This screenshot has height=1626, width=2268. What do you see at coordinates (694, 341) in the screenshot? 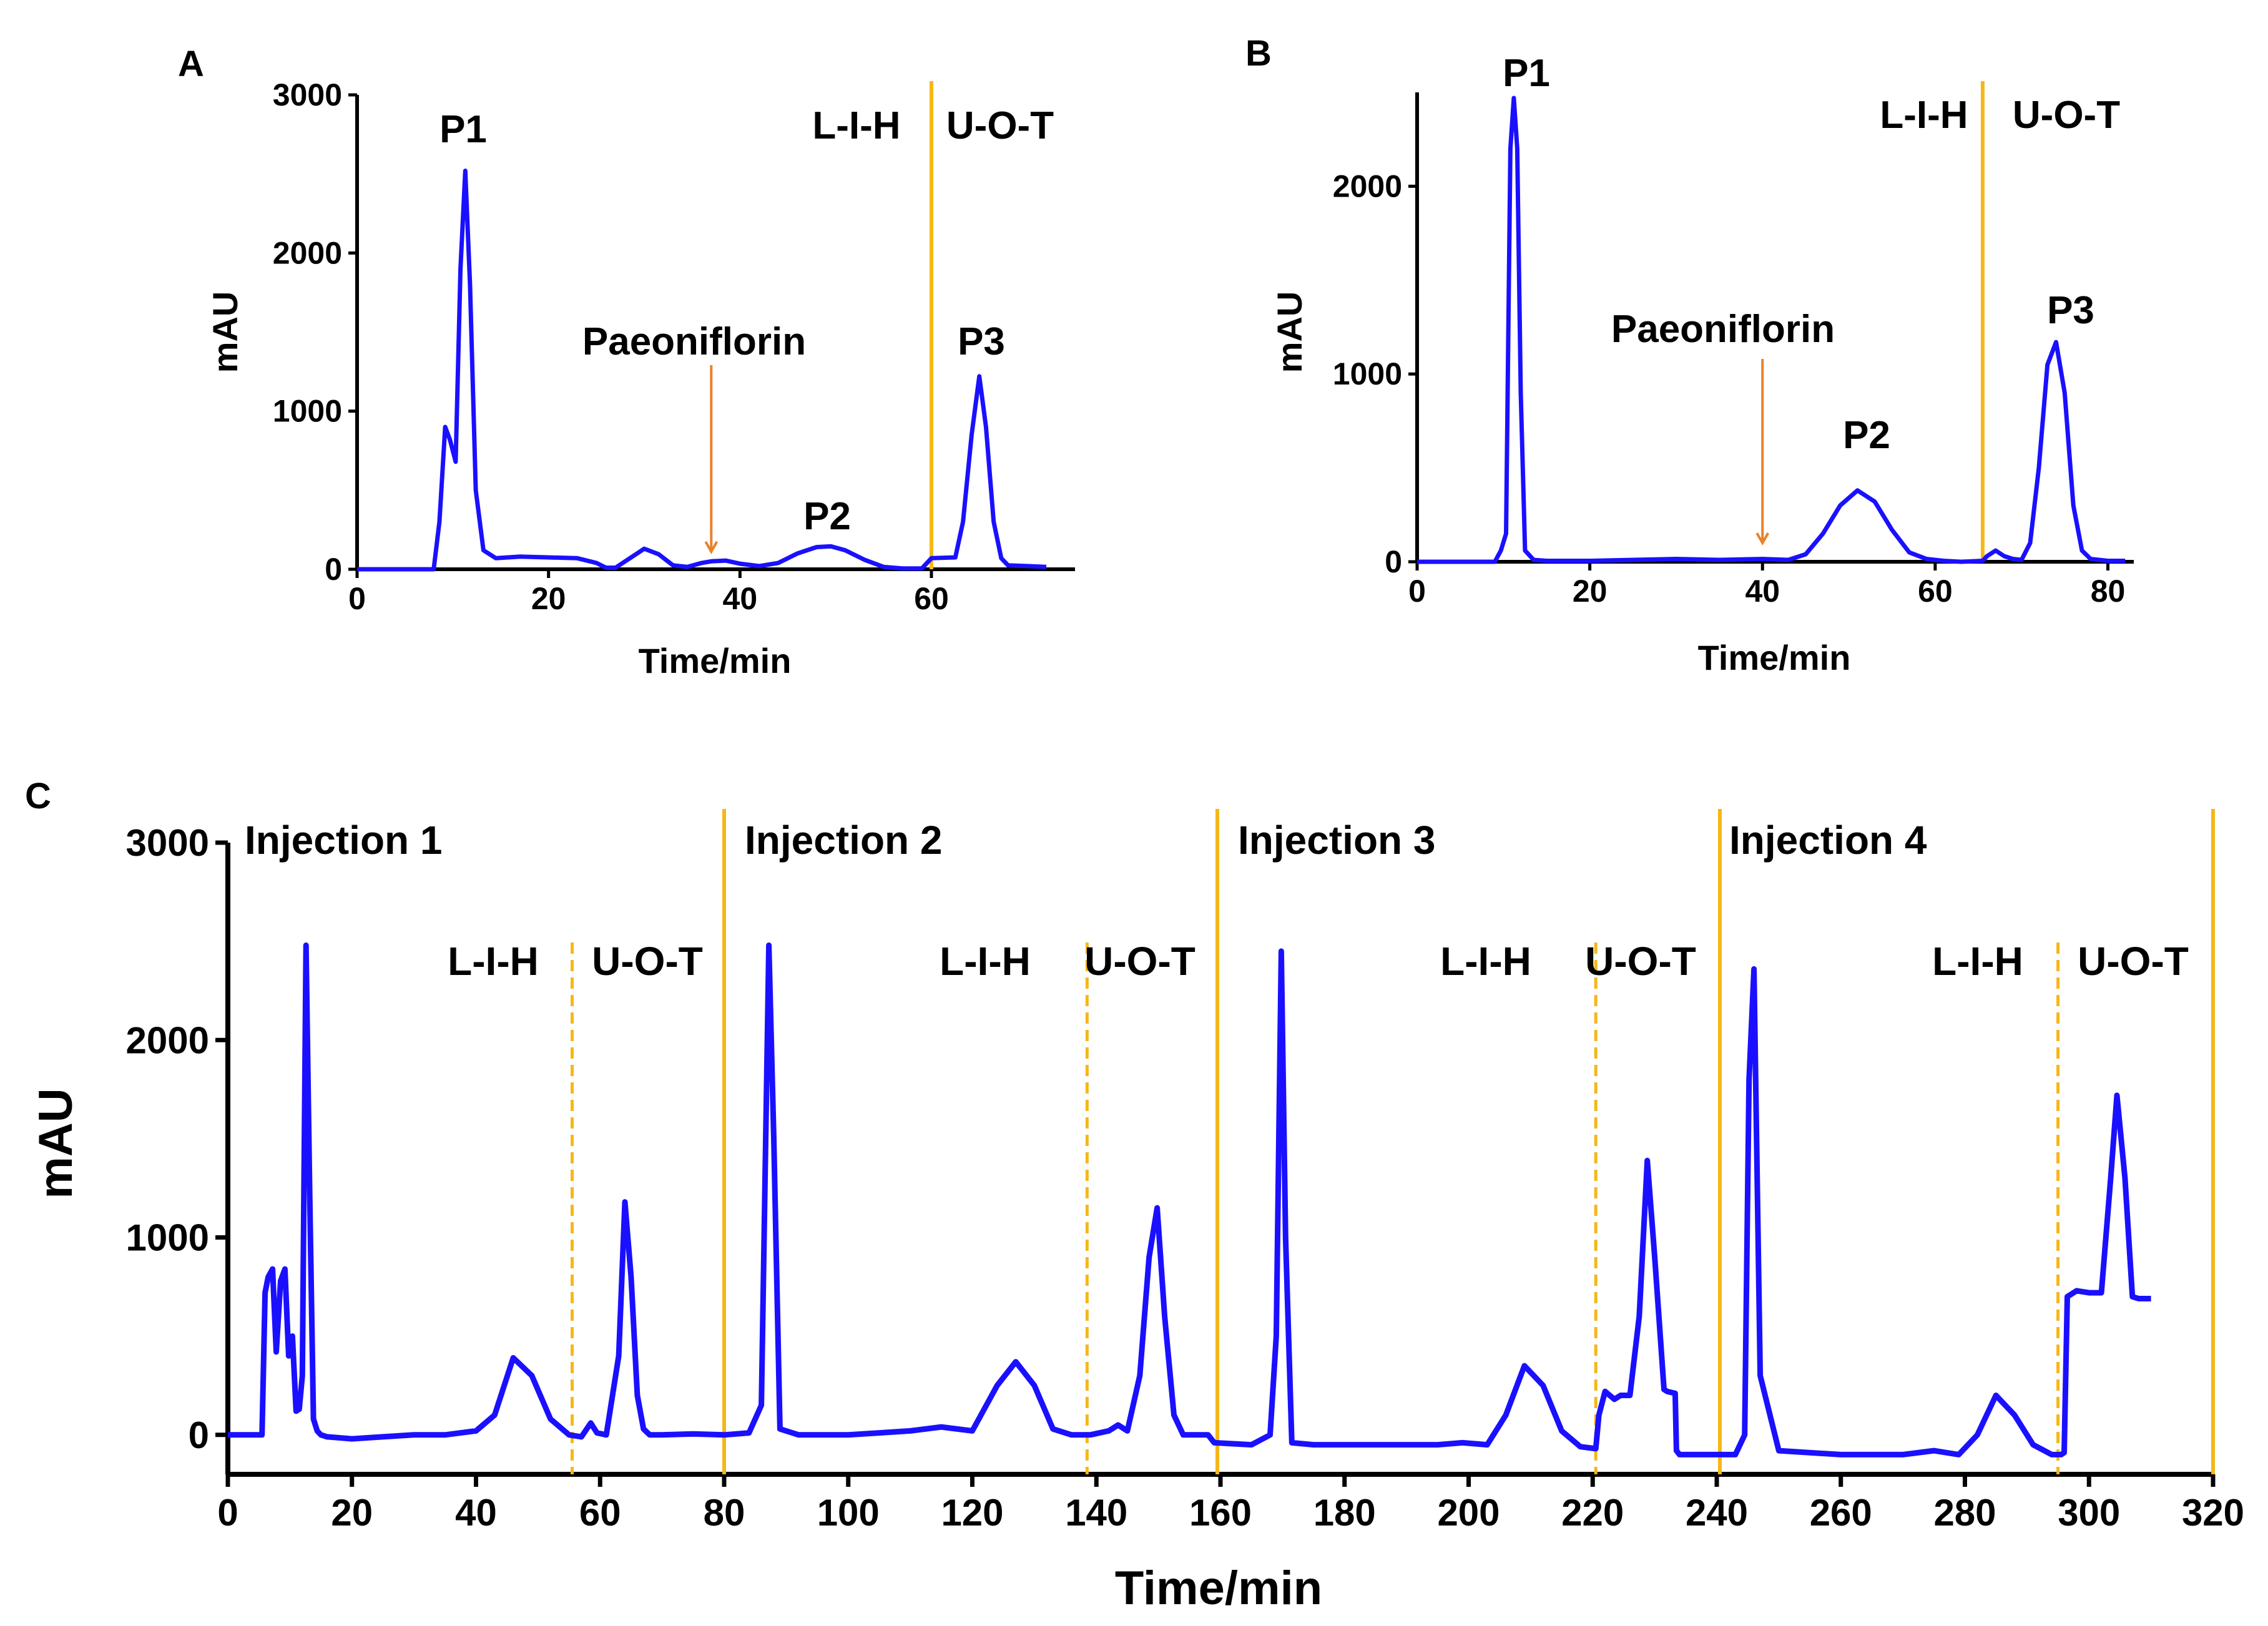
I see `panel-a-compound-label: Paeoniflorin` at bounding box center [694, 341].